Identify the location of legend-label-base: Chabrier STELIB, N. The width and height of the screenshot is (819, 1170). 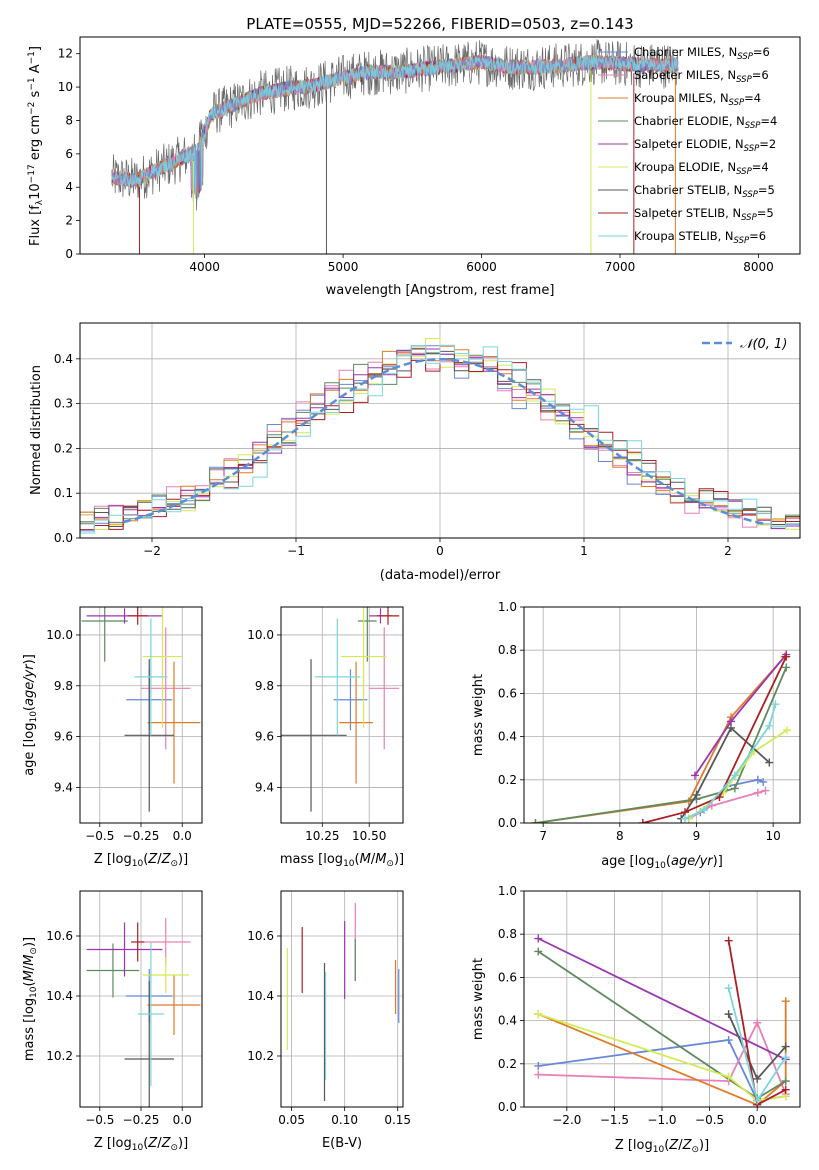
(688, 190).